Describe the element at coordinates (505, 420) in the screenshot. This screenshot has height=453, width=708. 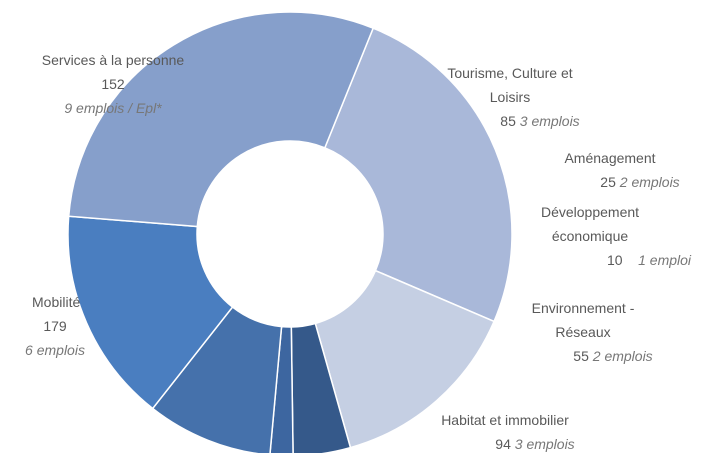
I see `category-name: Habitat et immobilier` at that location.